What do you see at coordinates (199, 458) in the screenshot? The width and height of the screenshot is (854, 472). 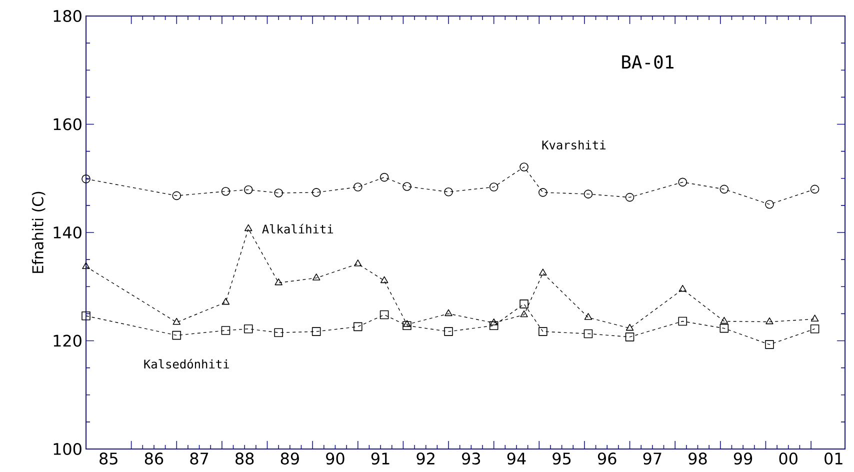 I see `x-tick-label: 87` at bounding box center [199, 458].